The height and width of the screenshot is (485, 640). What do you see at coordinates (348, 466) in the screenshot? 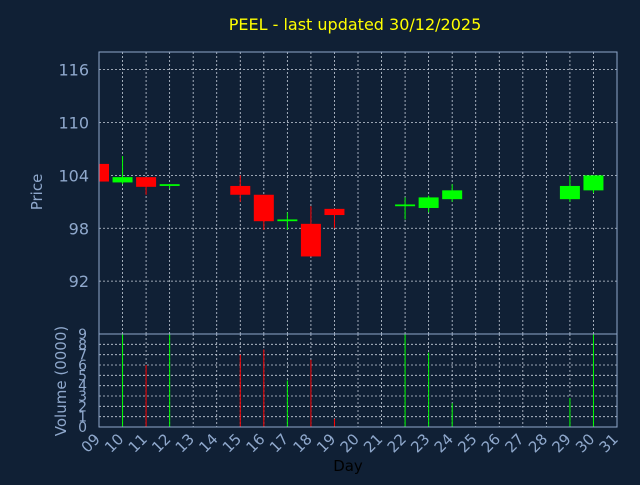
I see `x-axis-label: Day` at bounding box center [348, 466].